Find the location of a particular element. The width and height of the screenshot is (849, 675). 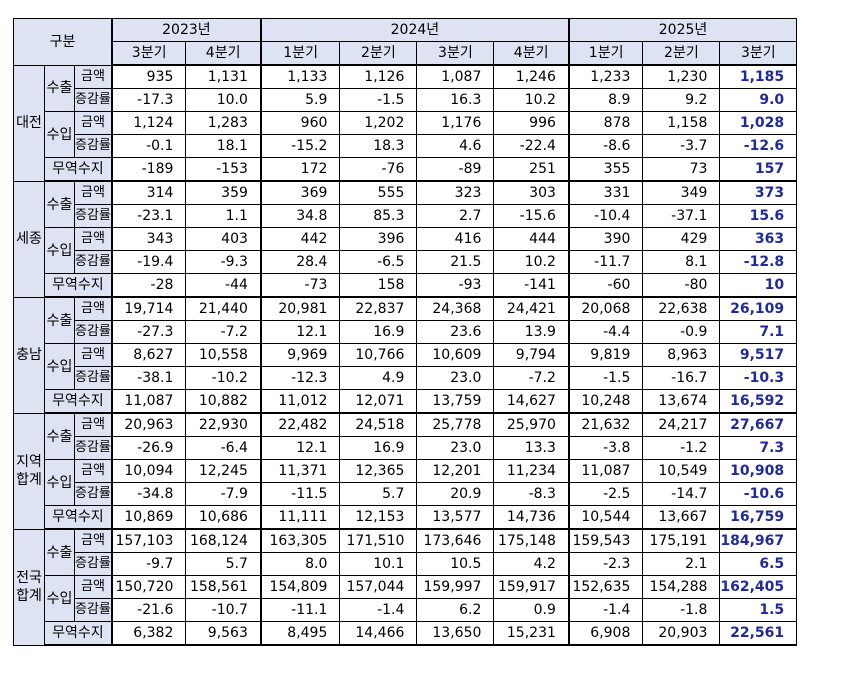

import-amount-cell: 390 is located at coordinates (606, 239).